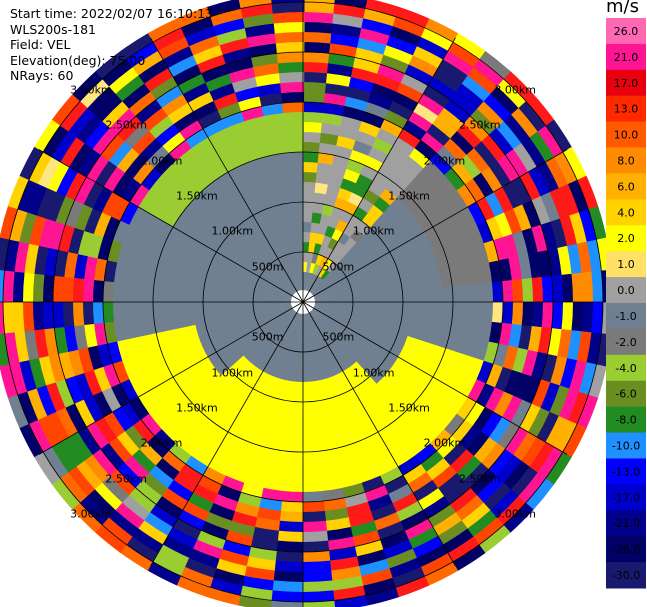 The height and width of the screenshot is (607, 647). Describe the element at coordinates (626, 31) in the screenshot. I see `colorbar-tick-label: 26.0` at that location.